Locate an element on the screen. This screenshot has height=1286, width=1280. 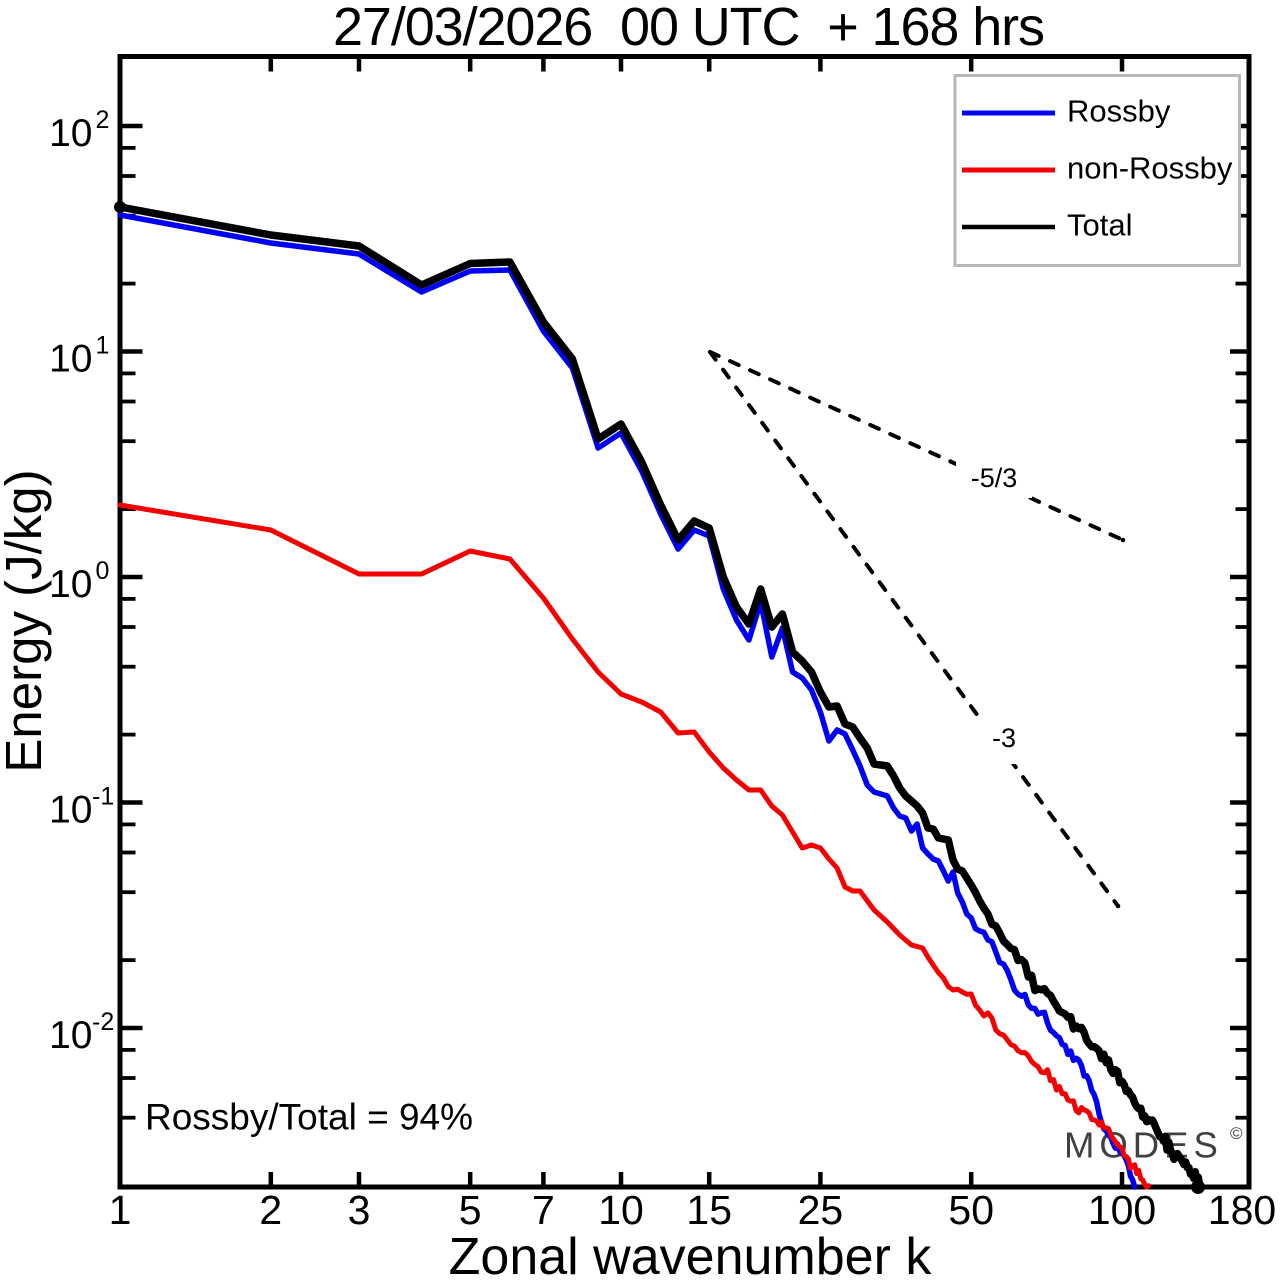
svg-text: 27/03/2026 00 UTC + 168 hrs is located at coordinates (689, 28).